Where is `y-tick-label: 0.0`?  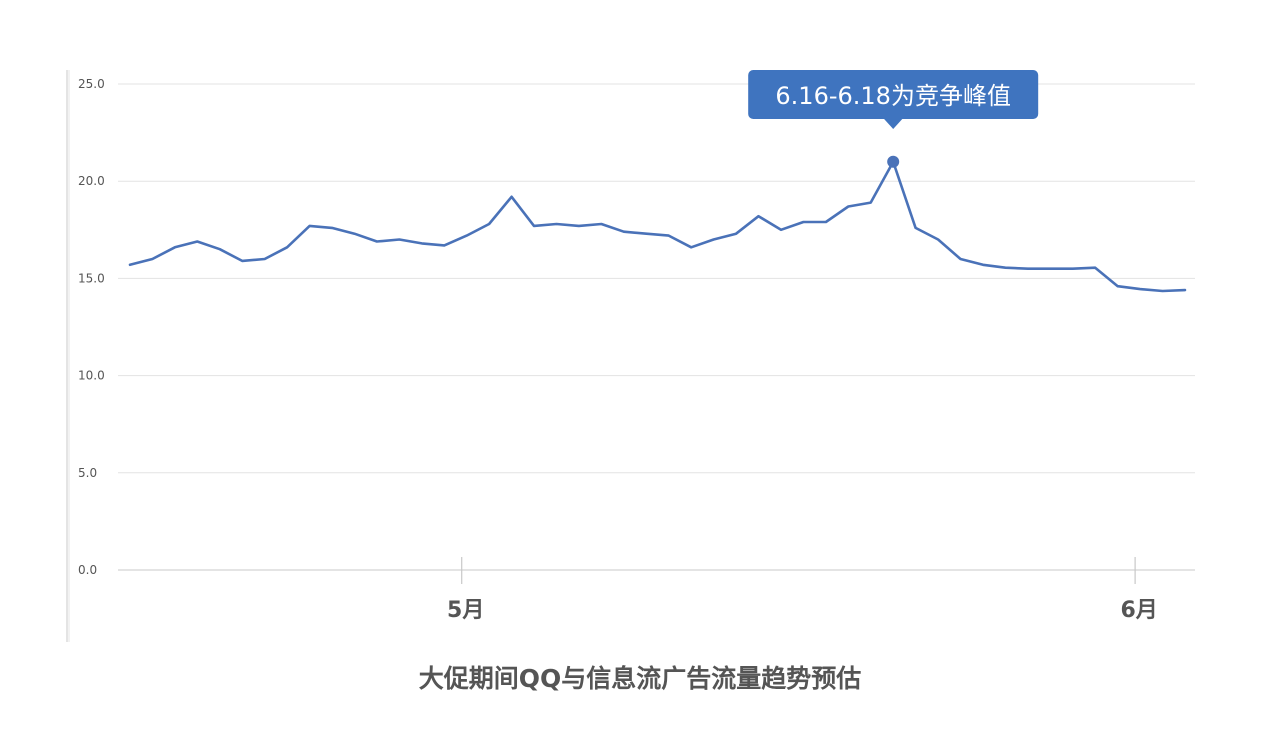 y-tick-label: 0.0 is located at coordinates (87, 570).